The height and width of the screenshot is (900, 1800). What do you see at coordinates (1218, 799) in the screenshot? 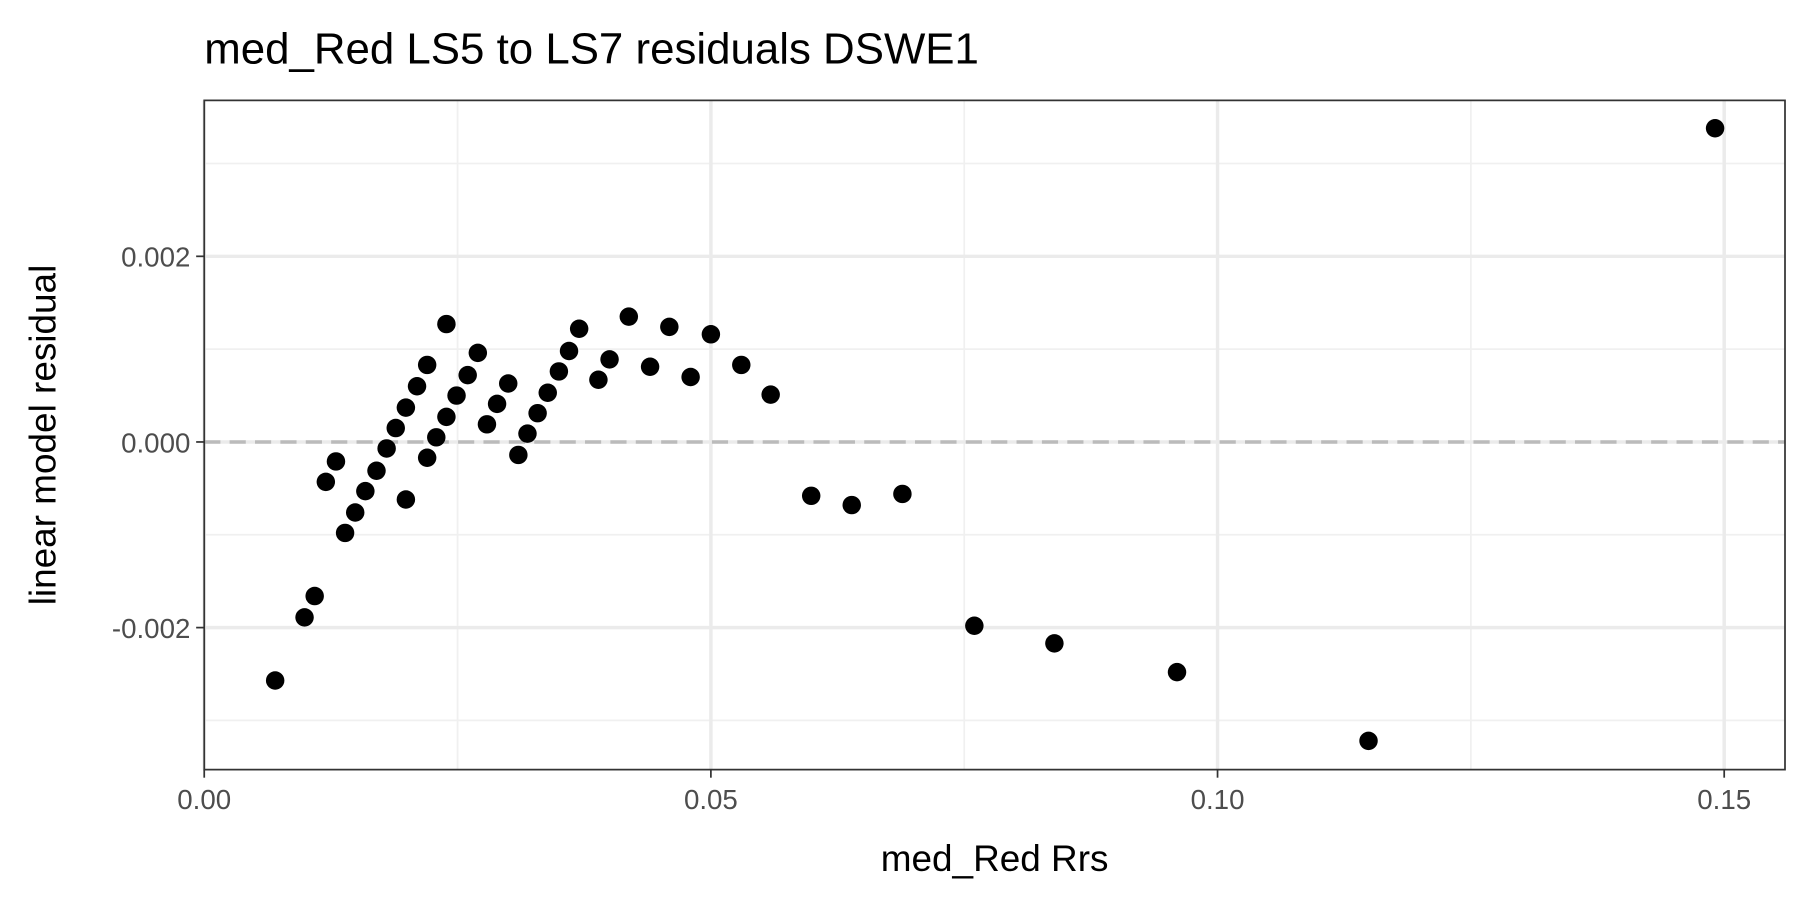
I see `x-tick-label: 0.10` at bounding box center [1218, 799].